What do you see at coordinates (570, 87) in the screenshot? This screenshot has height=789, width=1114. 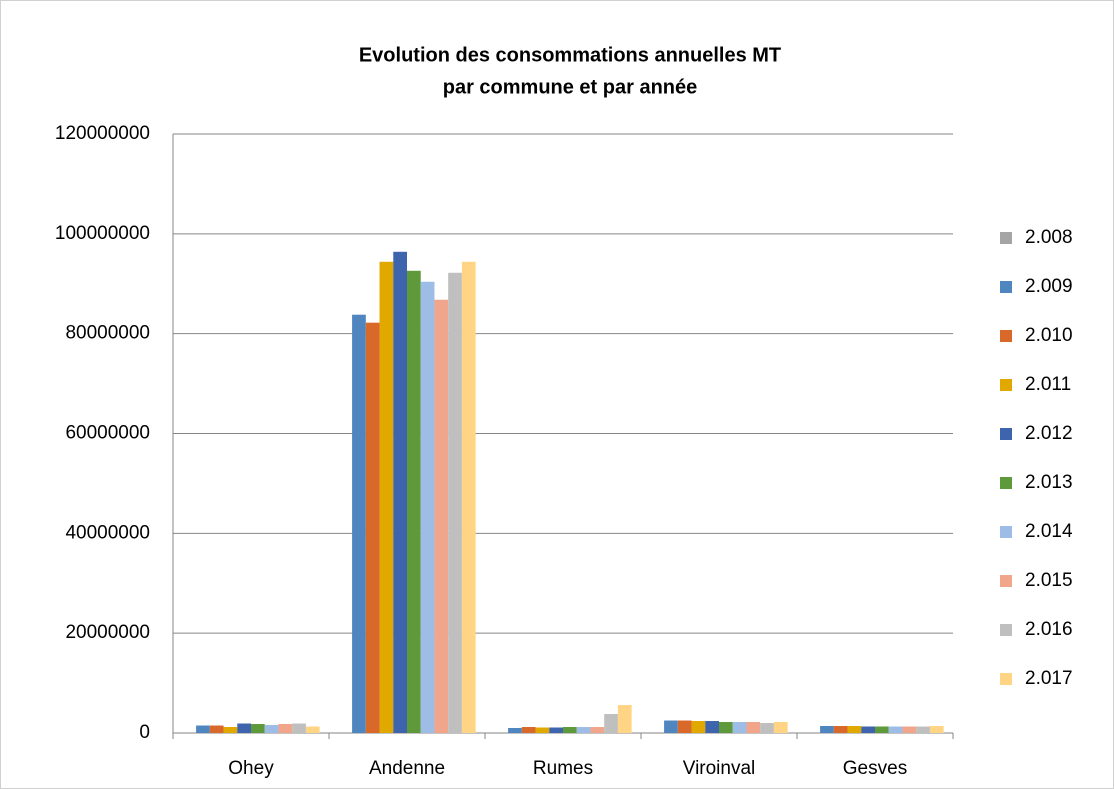 I see `chart-title: par commune et par année` at bounding box center [570, 87].